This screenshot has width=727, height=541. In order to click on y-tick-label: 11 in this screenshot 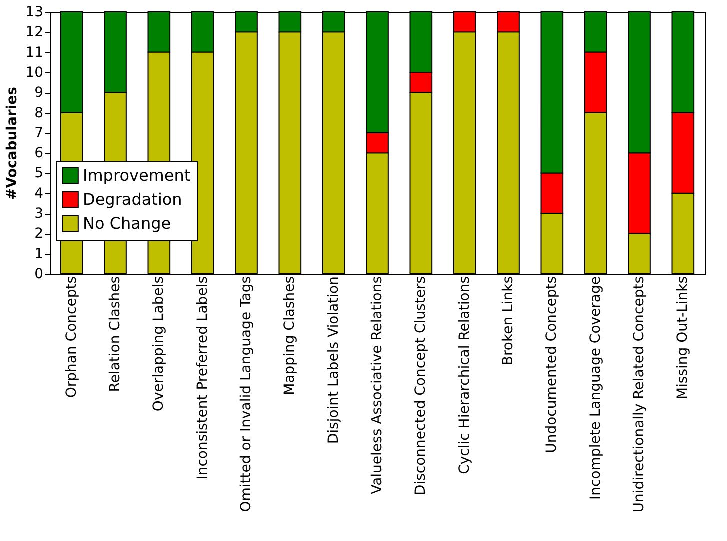, I will do `click(35, 52)`.